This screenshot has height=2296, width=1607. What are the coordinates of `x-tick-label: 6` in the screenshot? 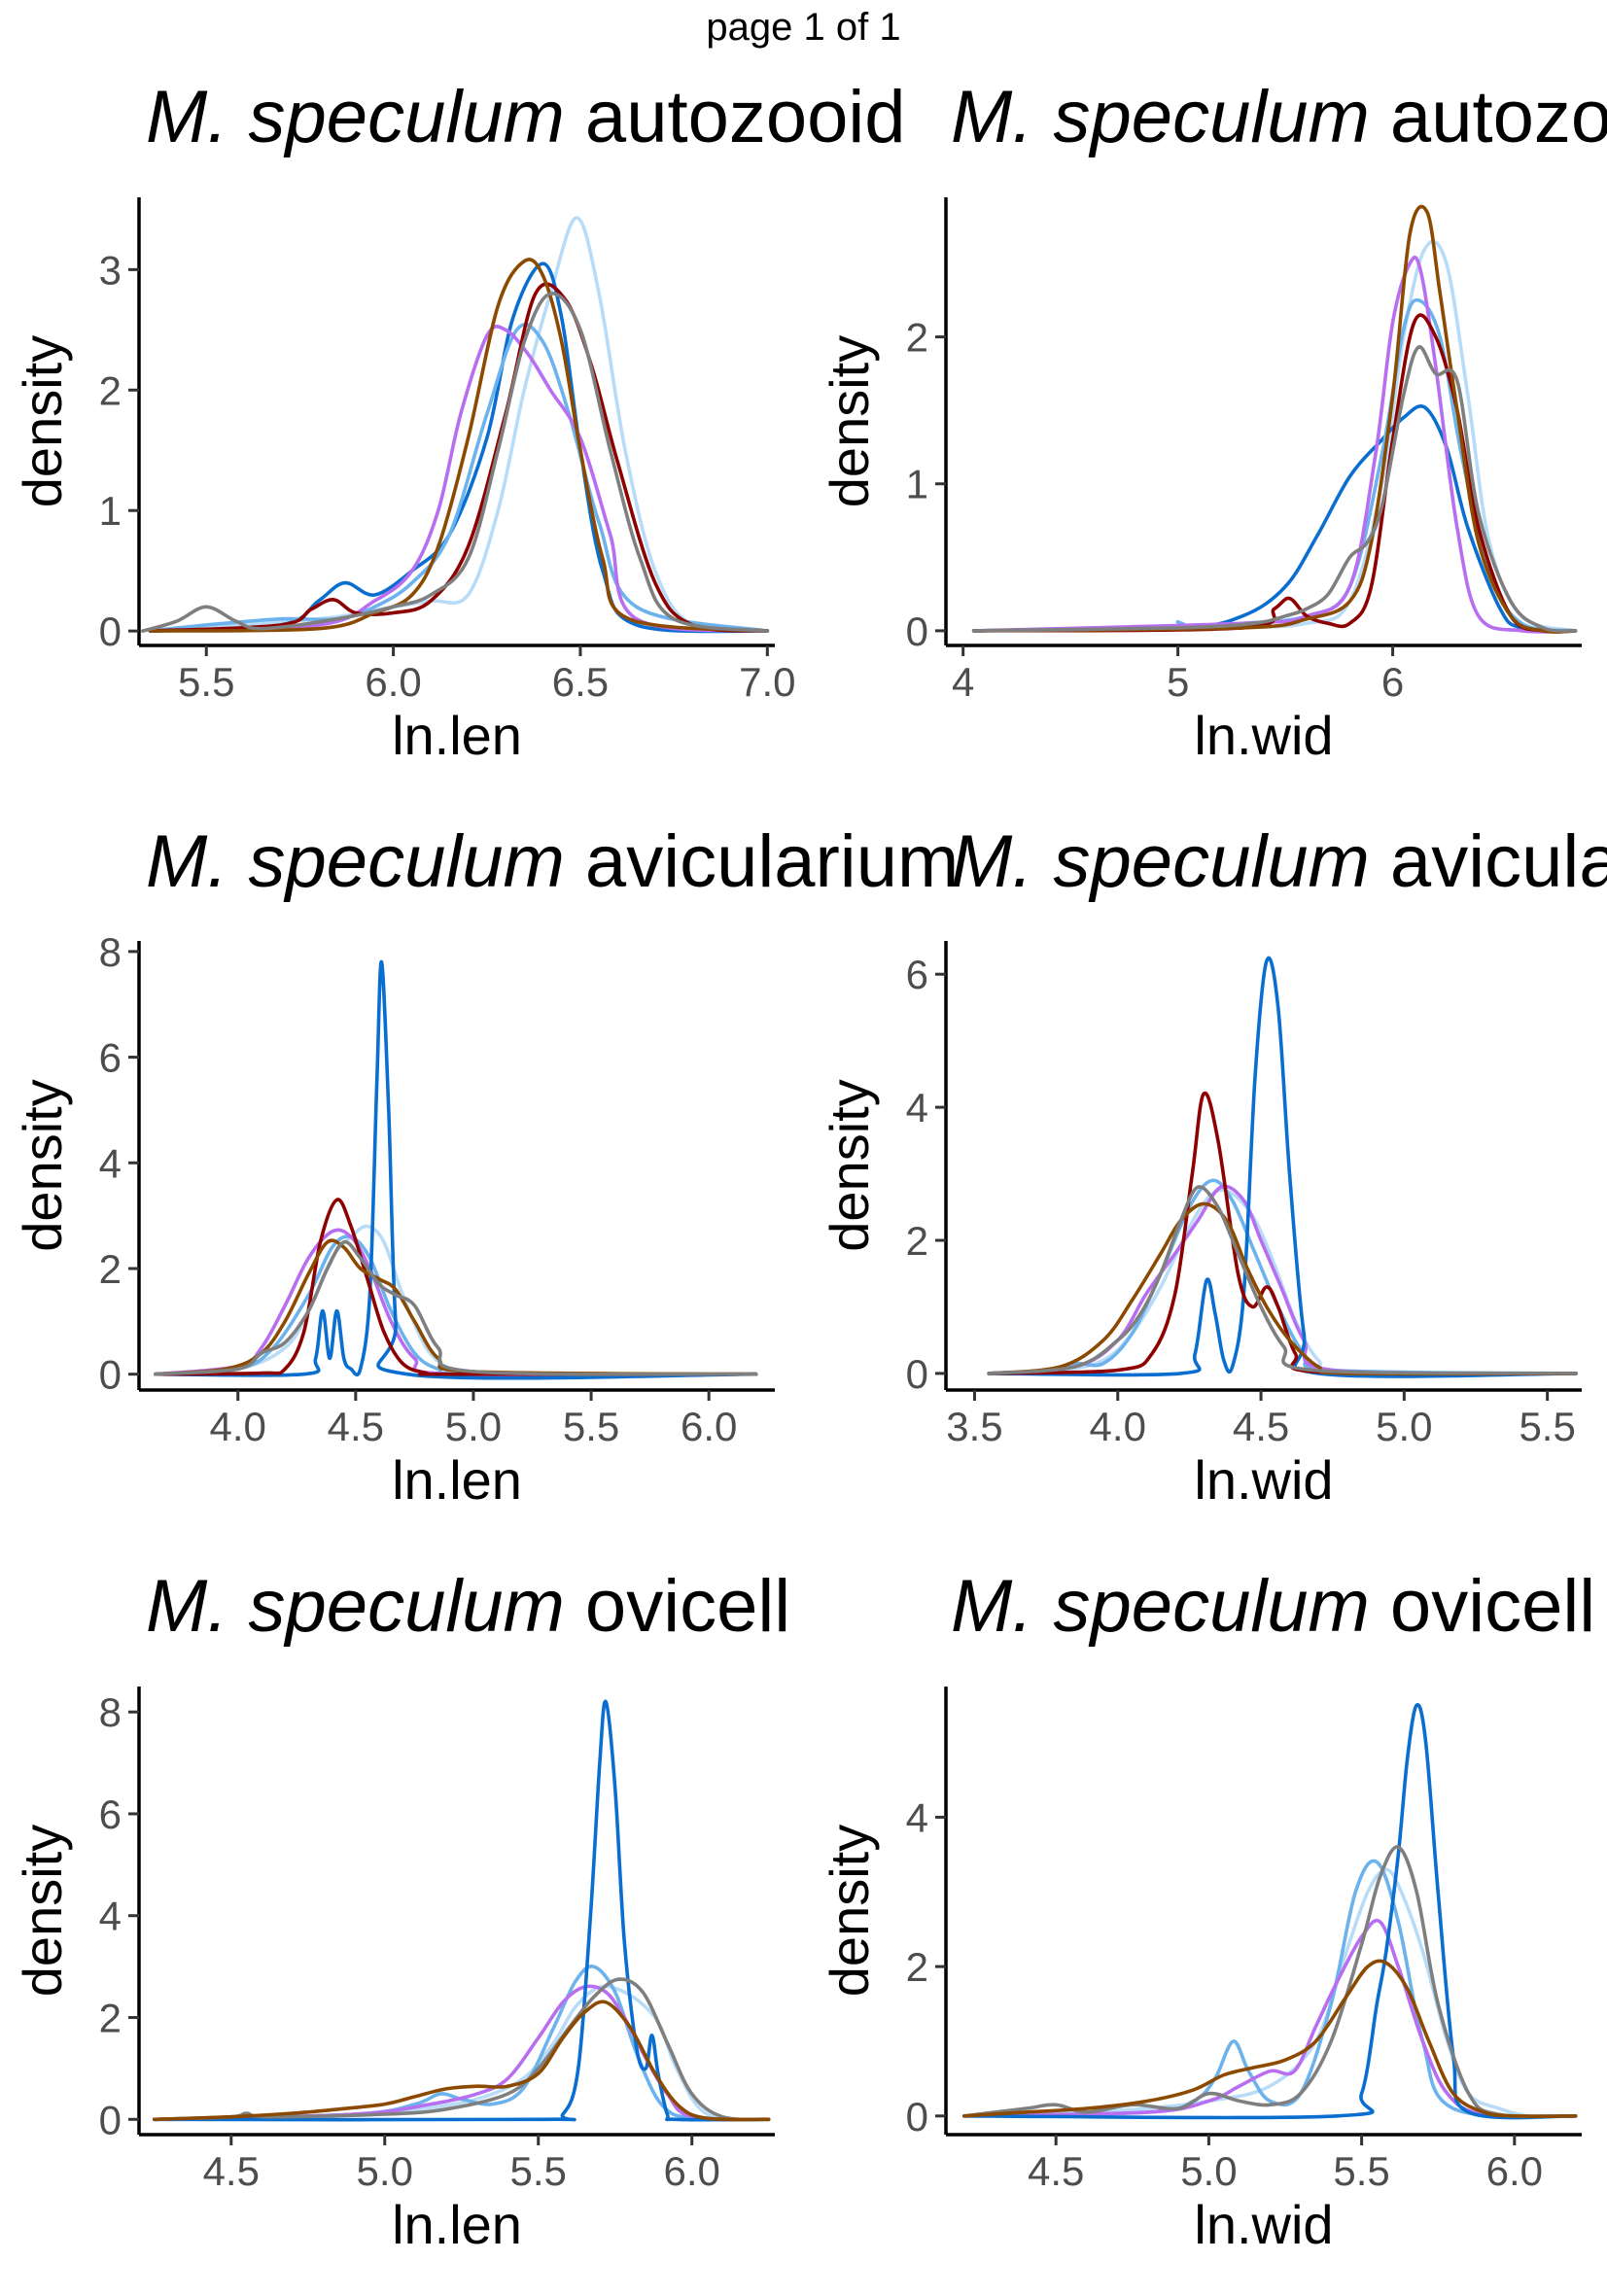 It's located at (1392, 682).